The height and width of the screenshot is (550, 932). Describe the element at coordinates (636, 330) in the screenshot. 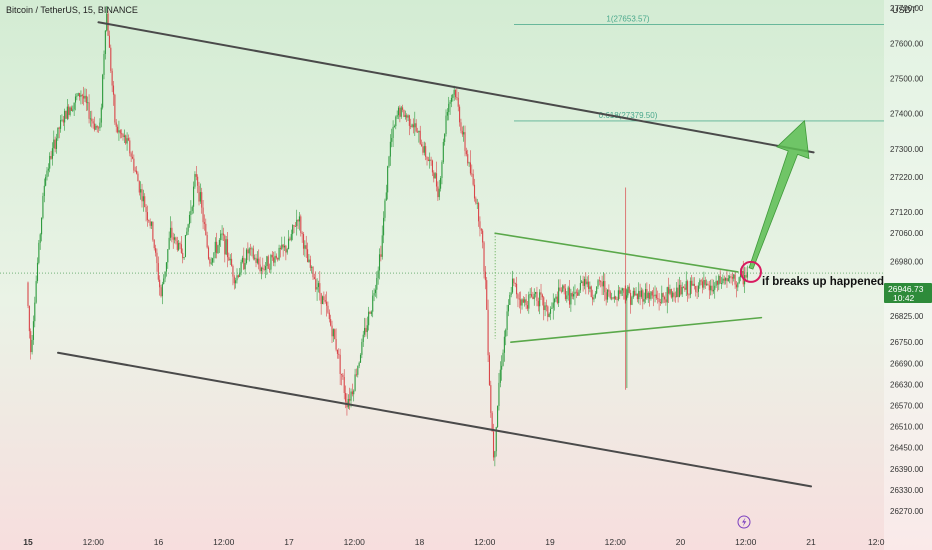

I see `triangle-lower-line` at that location.